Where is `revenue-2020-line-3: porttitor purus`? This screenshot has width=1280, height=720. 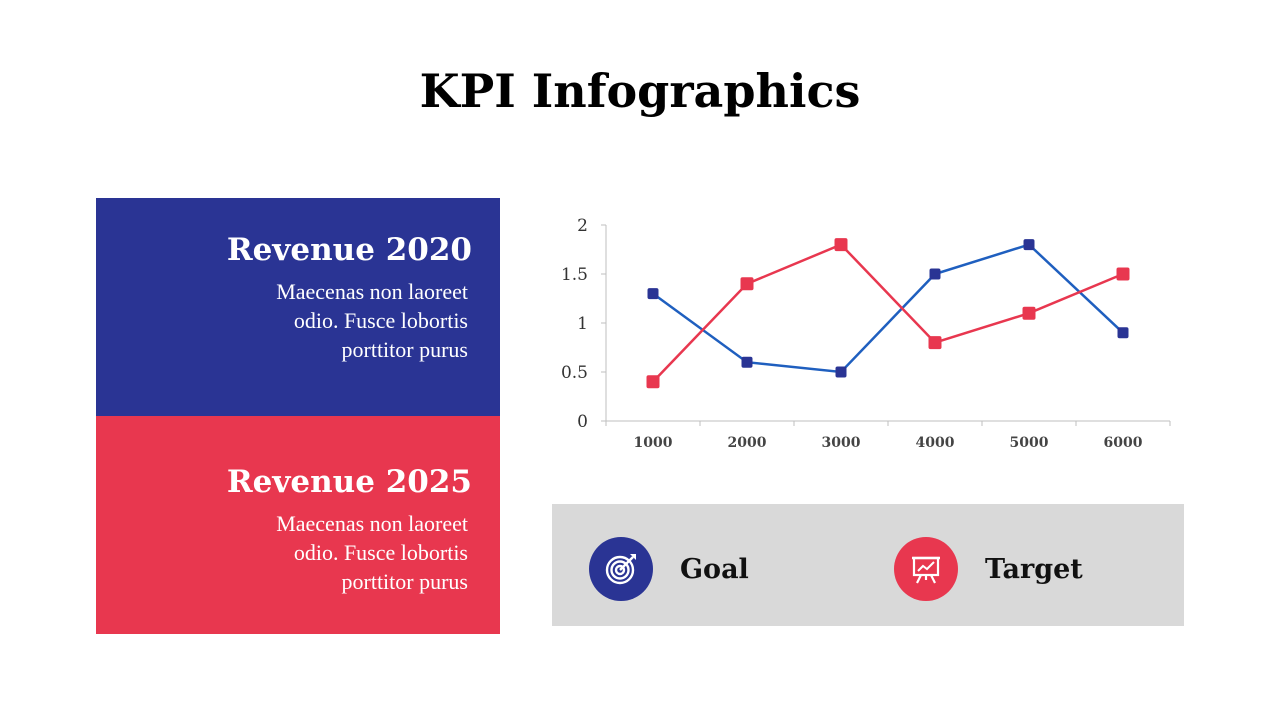
revenue-2020-line-3: porttitor purus is located at coordinates (405, 350).